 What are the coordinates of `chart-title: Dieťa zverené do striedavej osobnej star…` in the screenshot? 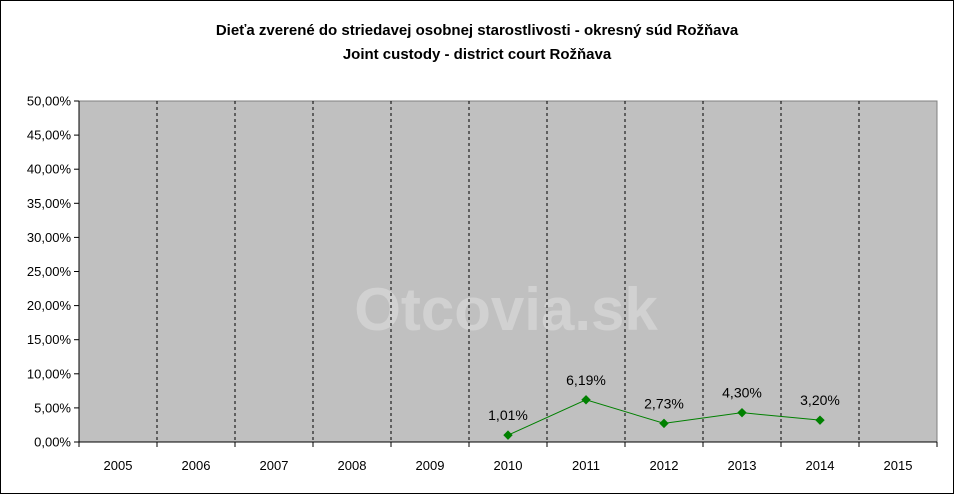 It's located at (477, 30).